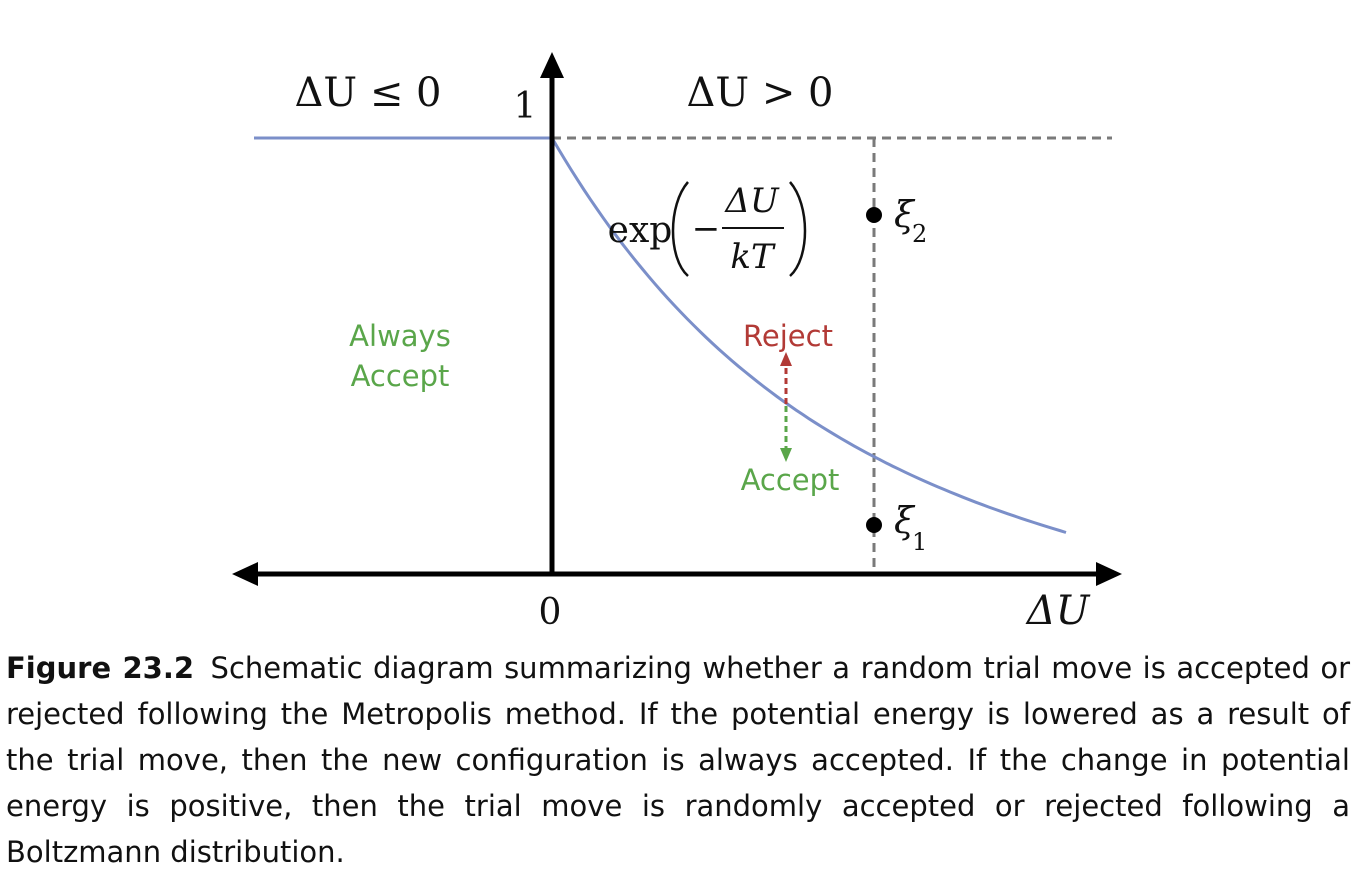  Describe the element at coordinates (786, 359) in the screenshot. I see `reject-arrowhead` at that location.